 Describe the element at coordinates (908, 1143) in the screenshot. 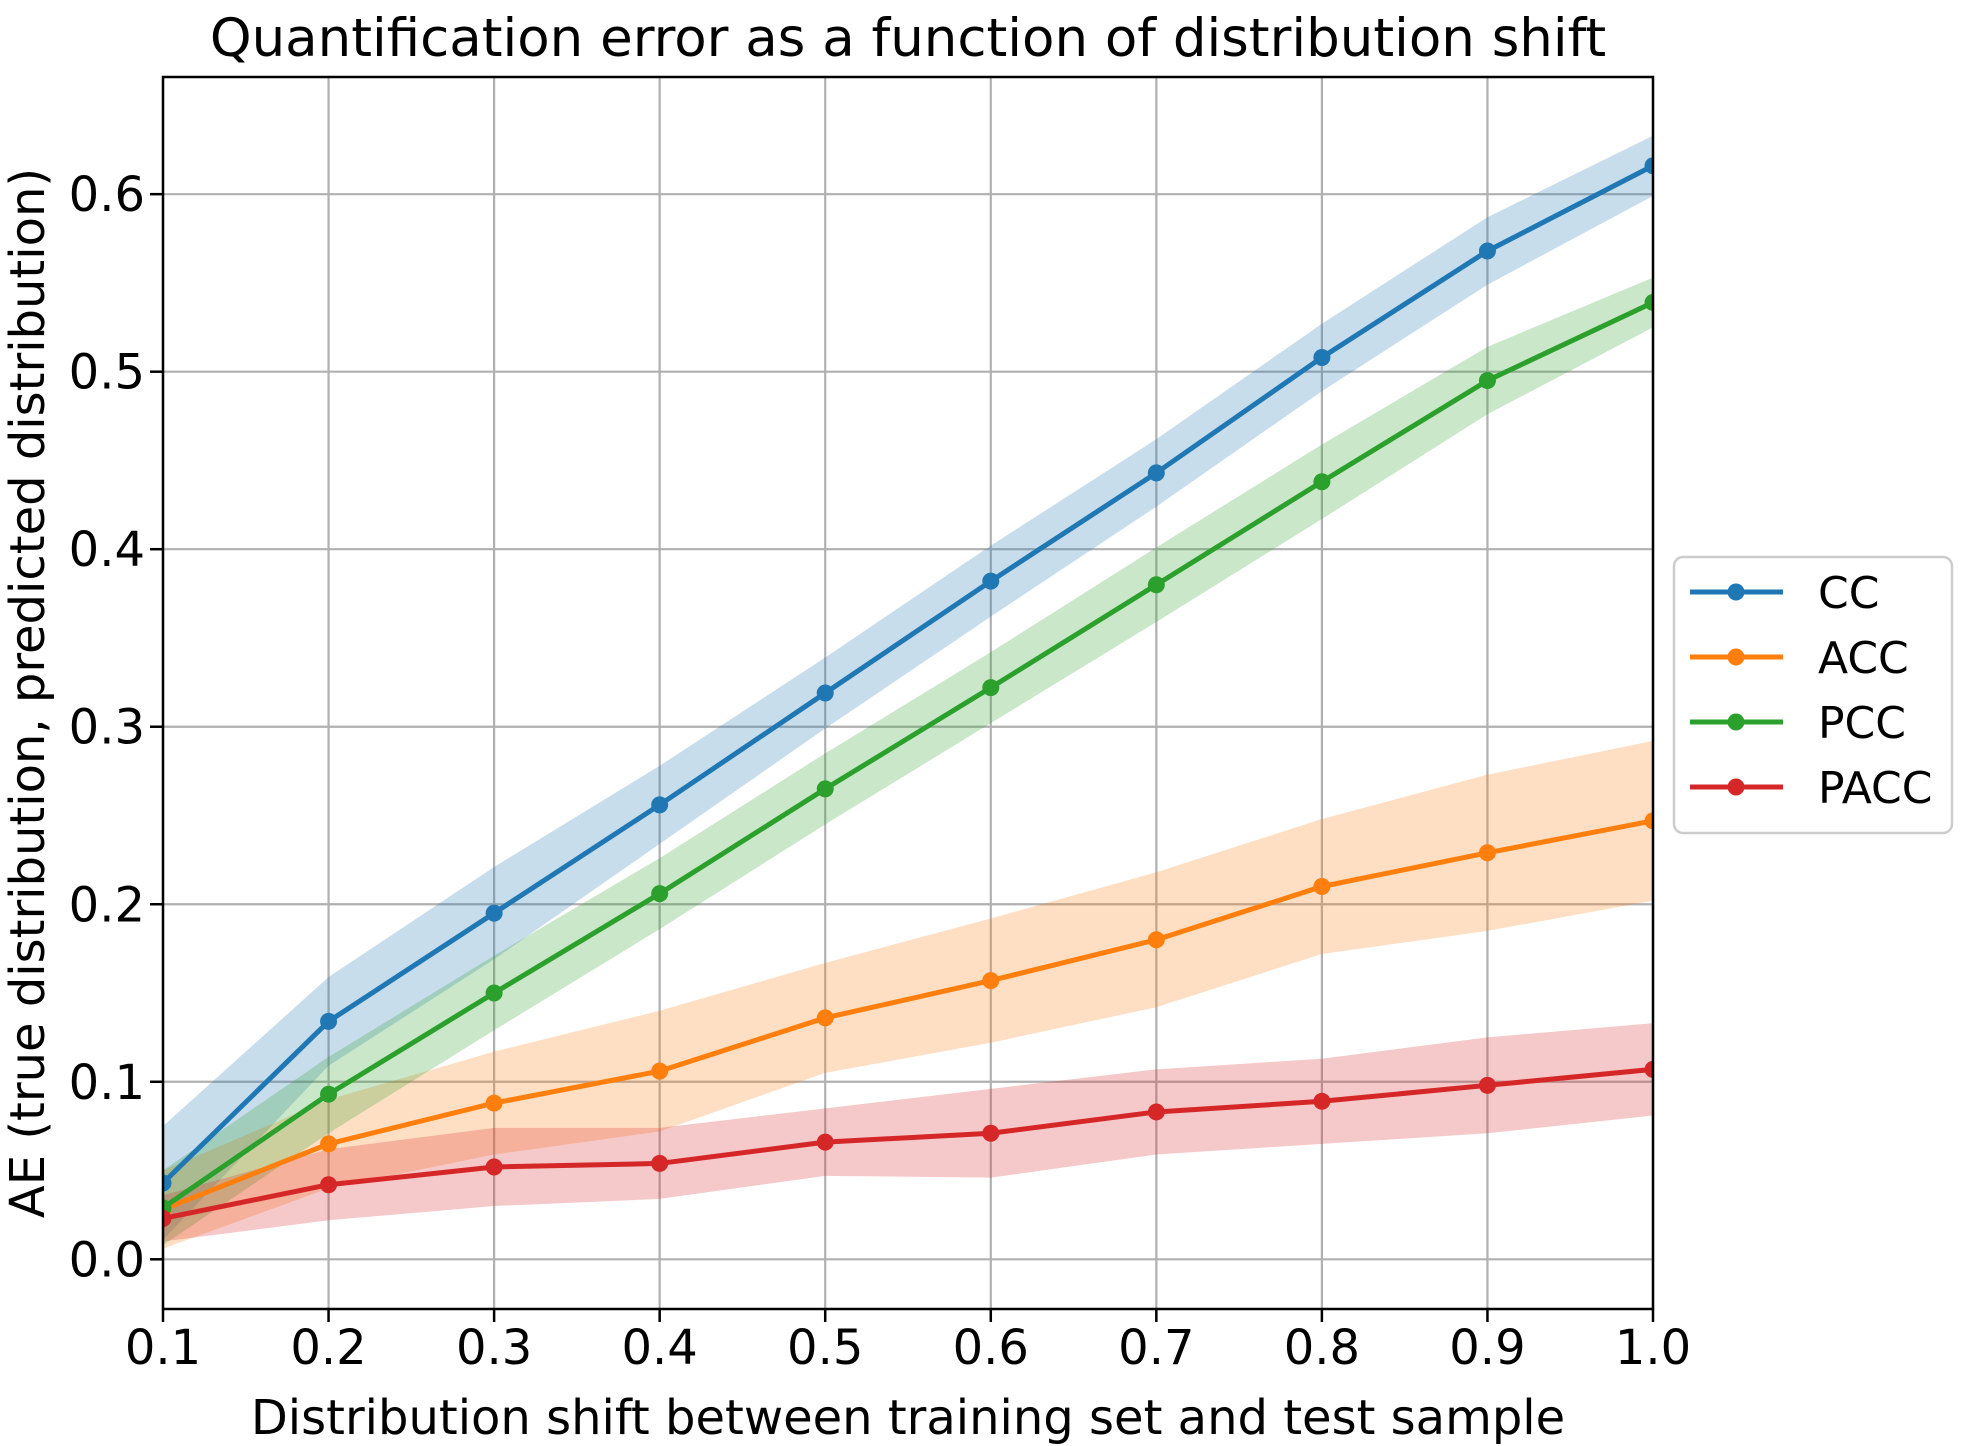

I see `pacc-line` at that location.